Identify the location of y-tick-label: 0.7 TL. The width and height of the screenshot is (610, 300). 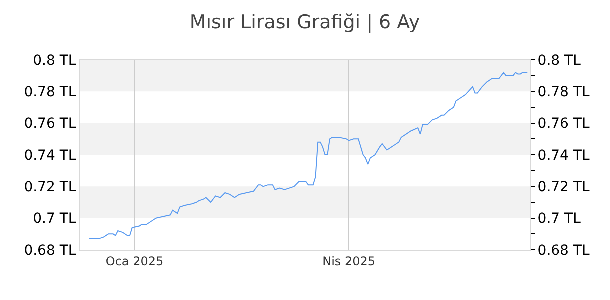
(560, 219).